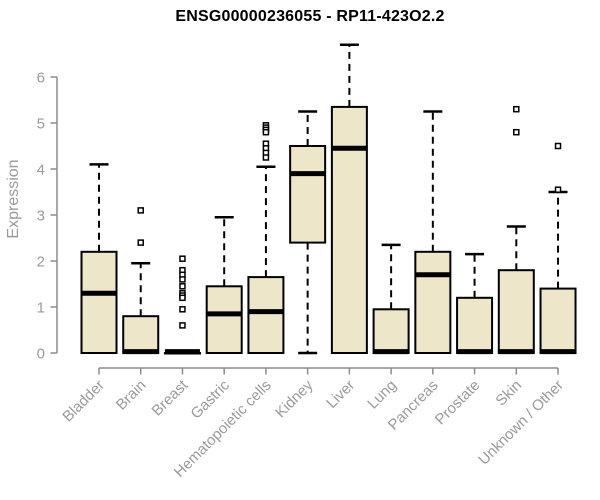 Image resolution: width=600 pixels, height=500 pixels. I want to click on box-unknown-other, so click(558, 248).